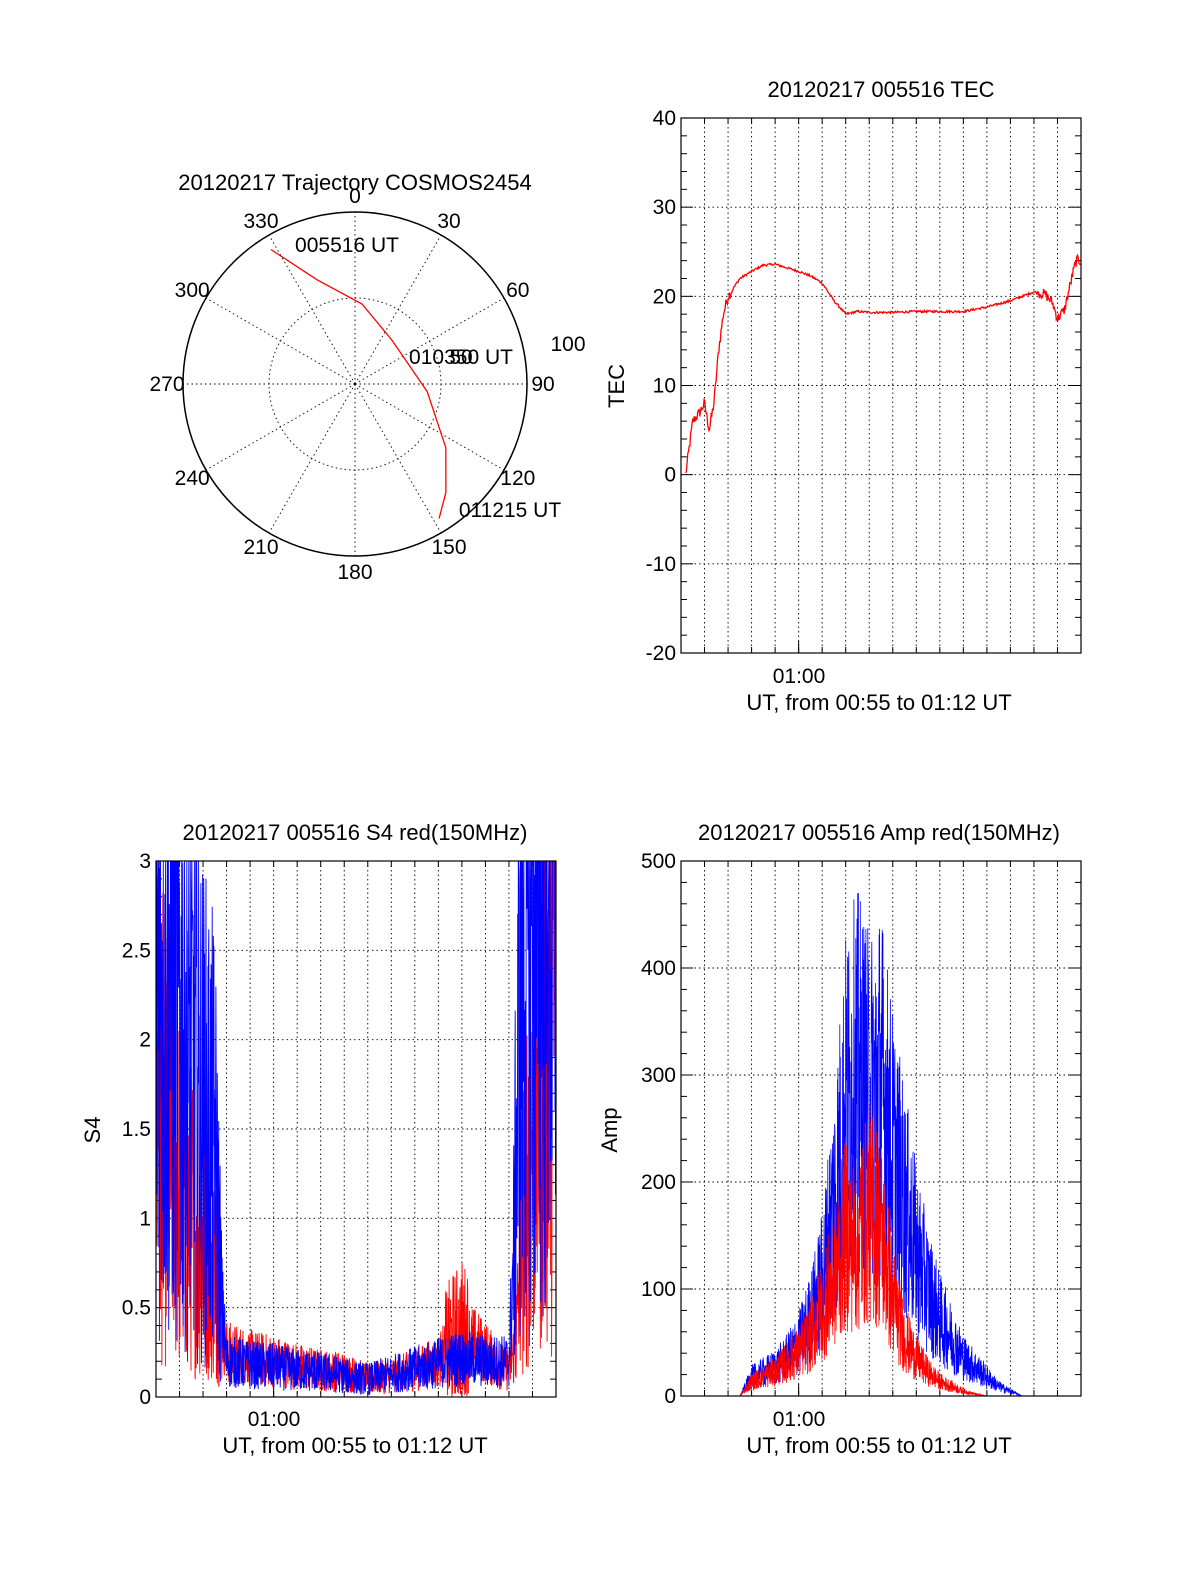 The image size is (1200, 1575). I want to click on y-tick-label: 500, so click(658, 861).